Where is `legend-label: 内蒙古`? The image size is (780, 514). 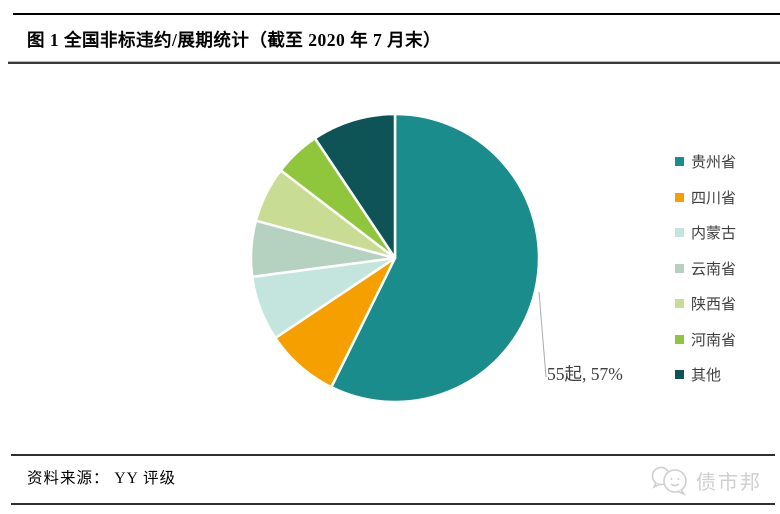
legend-label: 内蒙古 is located at coordinates (714, 234).